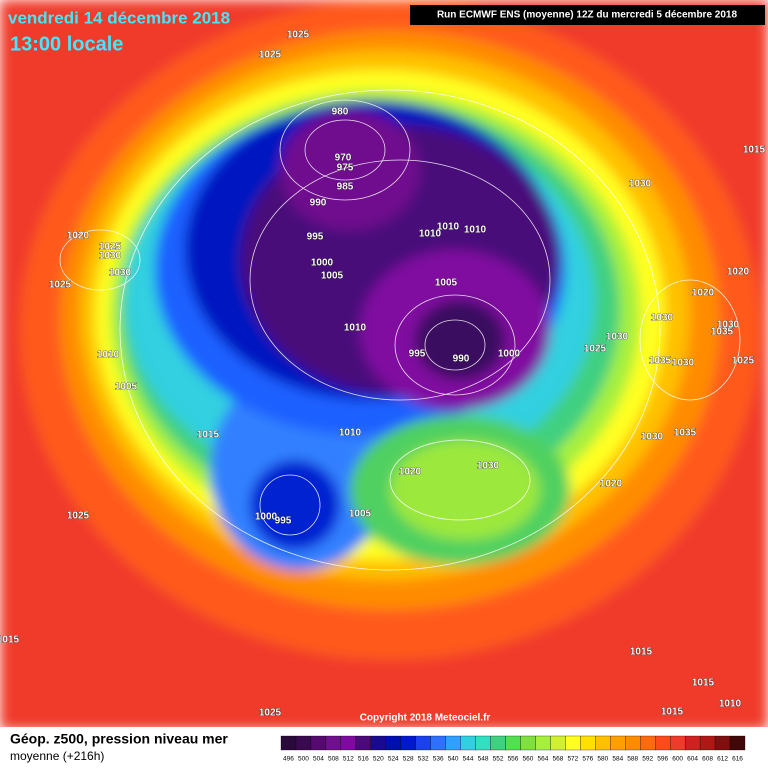 The width and height of the screenshot is (768, 768). I want to click on time: 13:00 locale, so click(66, 44).